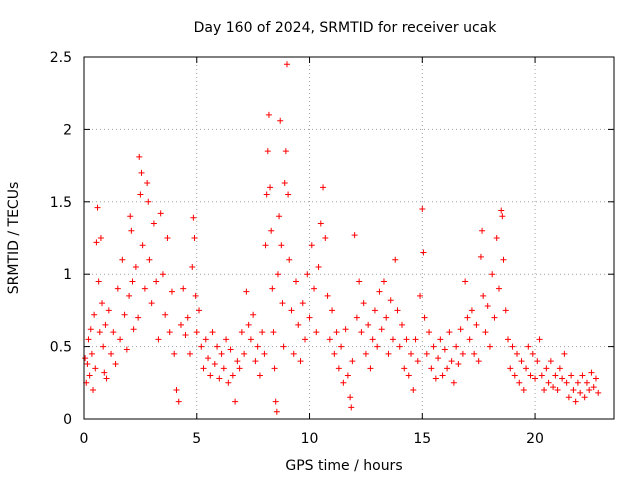 Image resolution: width=640 pixels, height=480 pixels. I want to click on x-tick-label: 20, so click(535, 439).